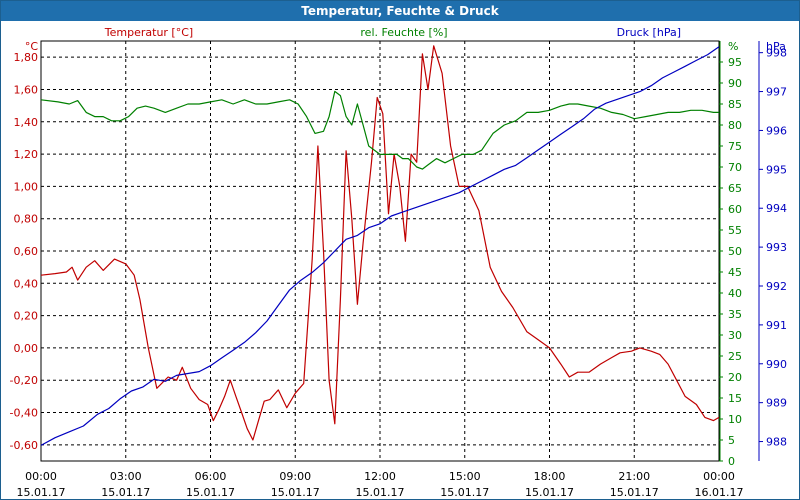  I want to click on pressure-tick-label: 992, so click(776, 286).